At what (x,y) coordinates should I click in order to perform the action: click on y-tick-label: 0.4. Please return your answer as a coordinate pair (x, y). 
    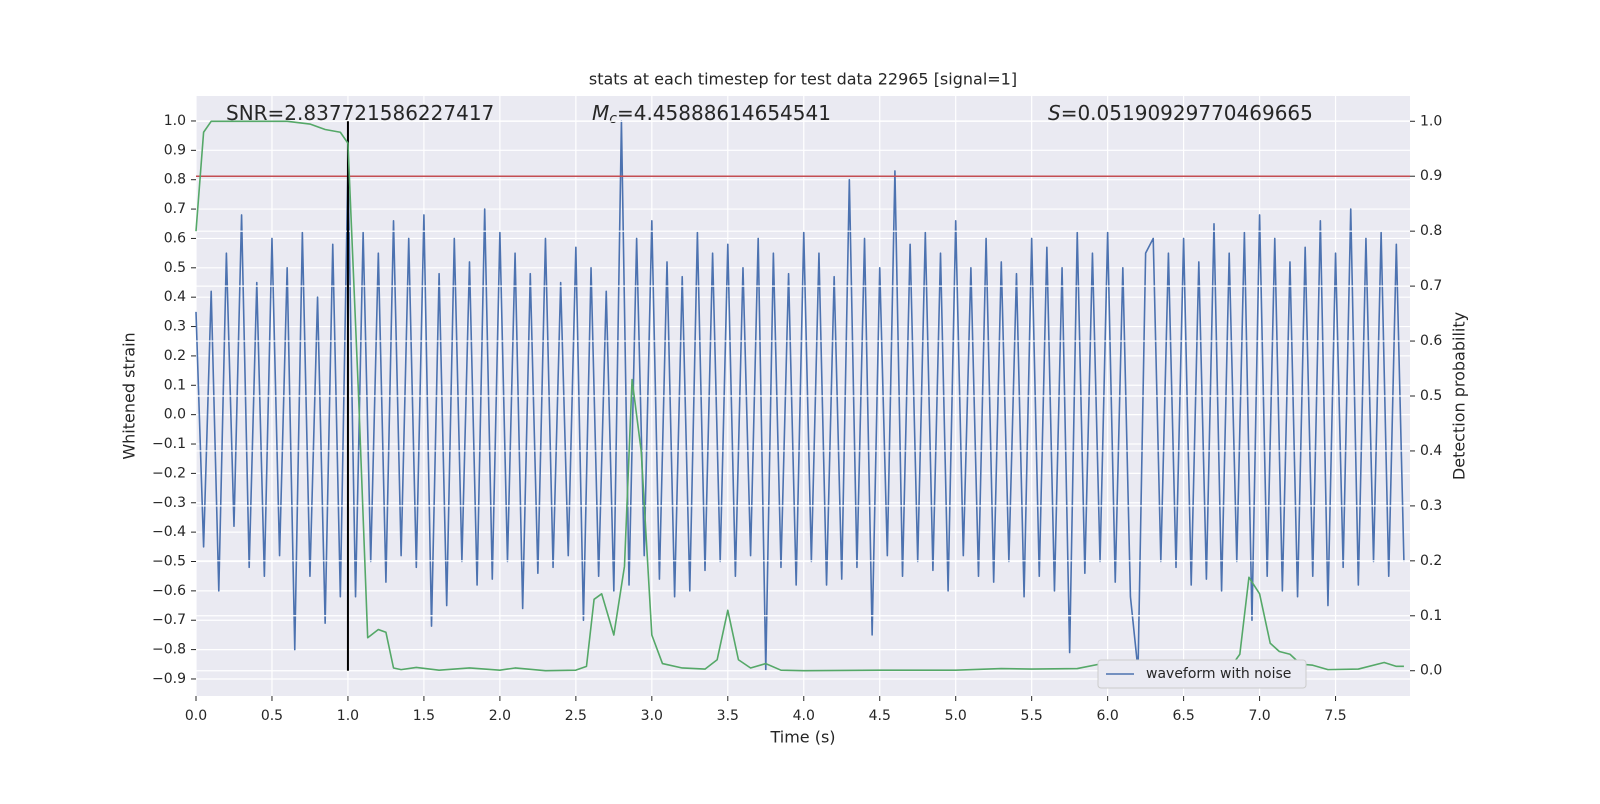
    Looking at the image, I should click on (175, 297).